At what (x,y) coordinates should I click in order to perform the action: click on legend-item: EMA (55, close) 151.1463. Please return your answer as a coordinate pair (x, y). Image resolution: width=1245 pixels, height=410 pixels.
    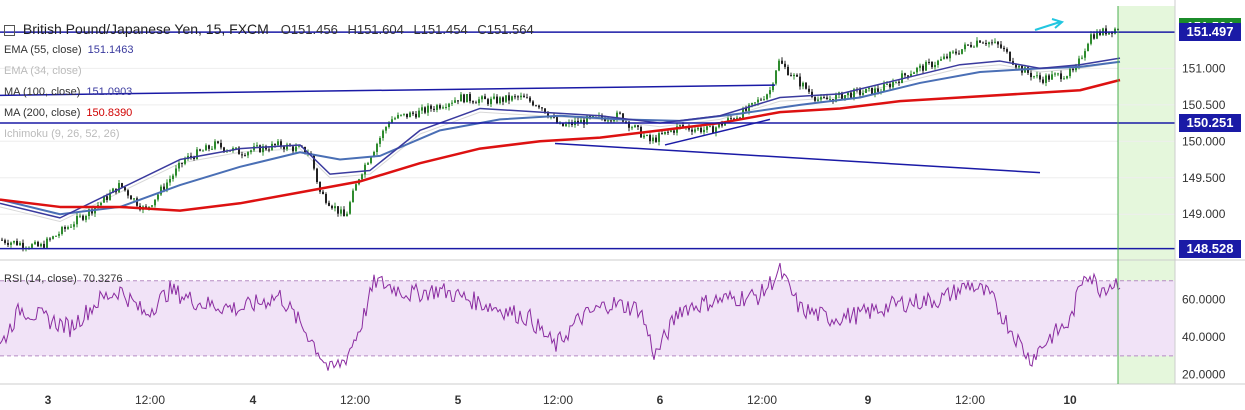
    Looking at the image, I should click on (69, 50).